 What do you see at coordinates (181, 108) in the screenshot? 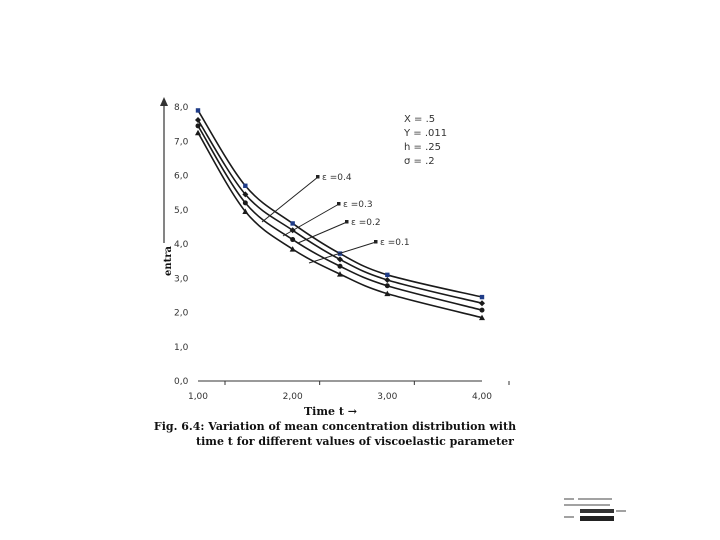
I see `y-tick-label: 8,0` at bounding box center [181, 108].